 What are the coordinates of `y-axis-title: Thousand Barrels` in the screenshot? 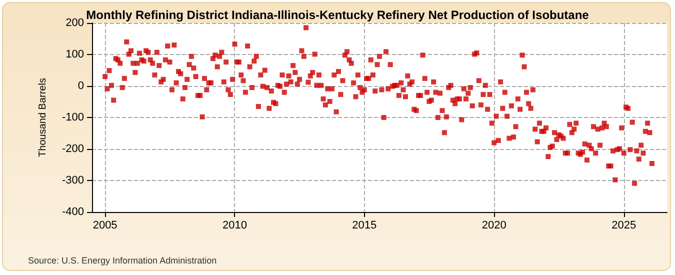 It's located at (43, 117).